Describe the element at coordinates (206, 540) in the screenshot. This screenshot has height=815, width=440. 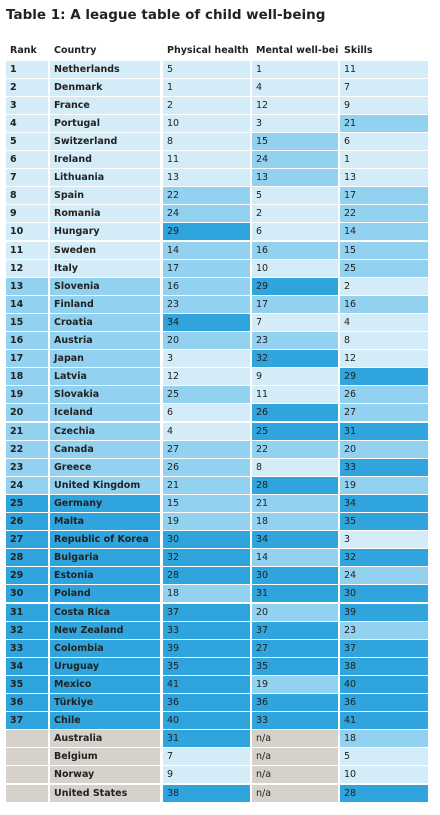
I see `physical-cell: 30` at that location.